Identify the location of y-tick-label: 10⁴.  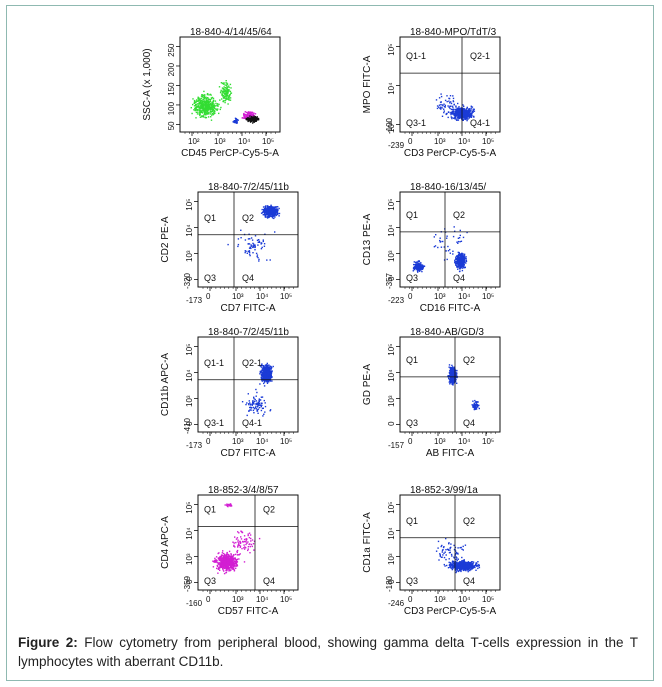
(189, 230).